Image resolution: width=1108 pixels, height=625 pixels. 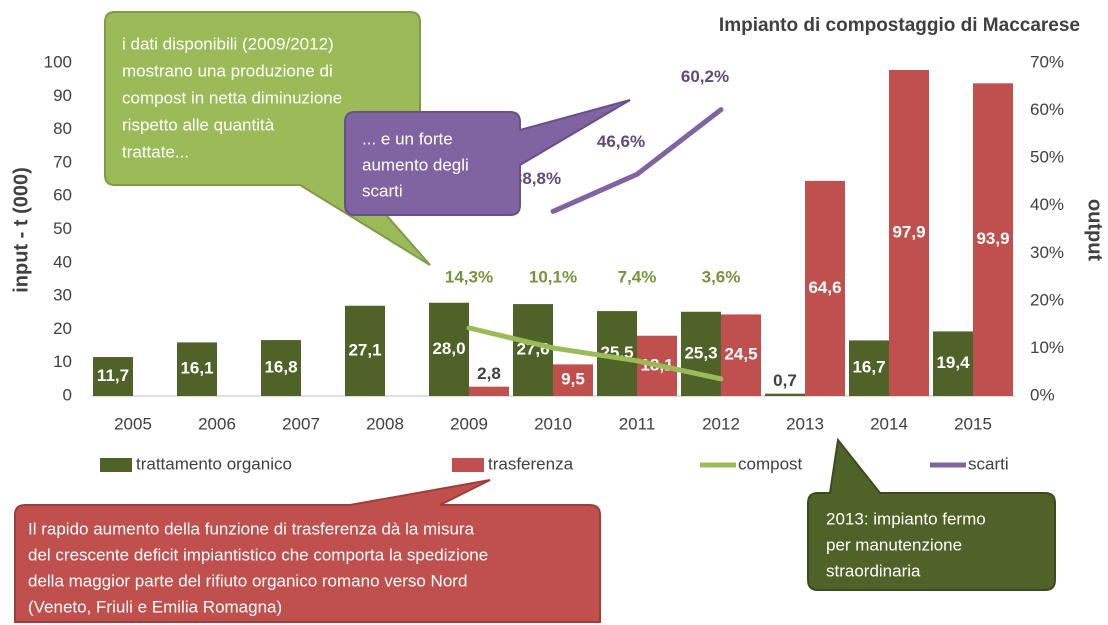 I want to click on y-tick-label: 40, so click(x=62, y=261).